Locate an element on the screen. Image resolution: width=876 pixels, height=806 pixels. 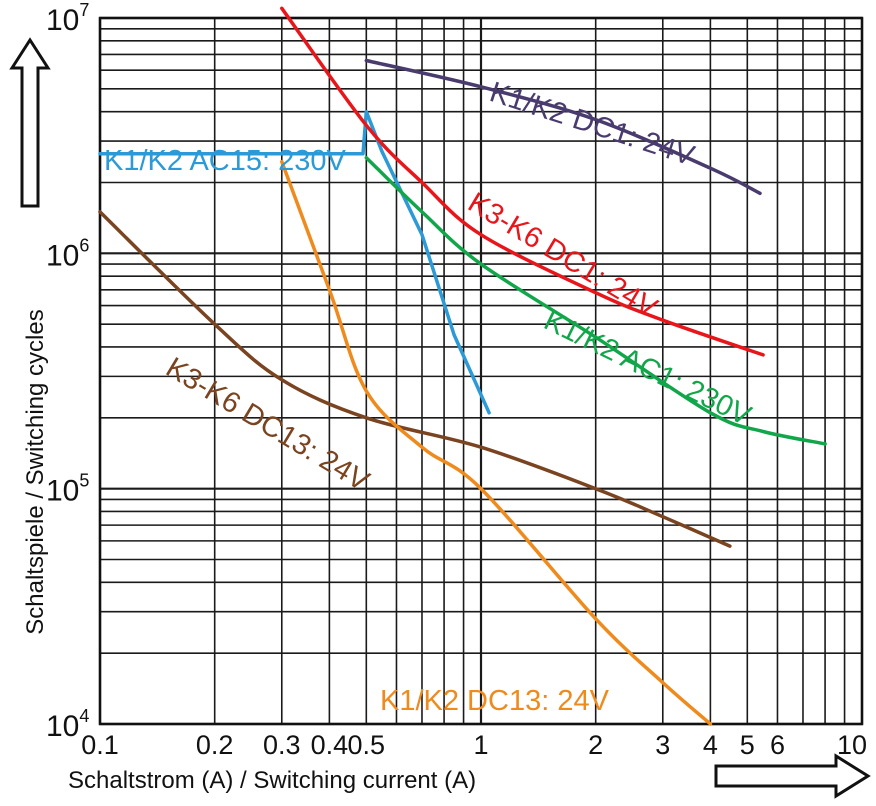
y-axis-arrow-icon is located at coordinates (30, 122).